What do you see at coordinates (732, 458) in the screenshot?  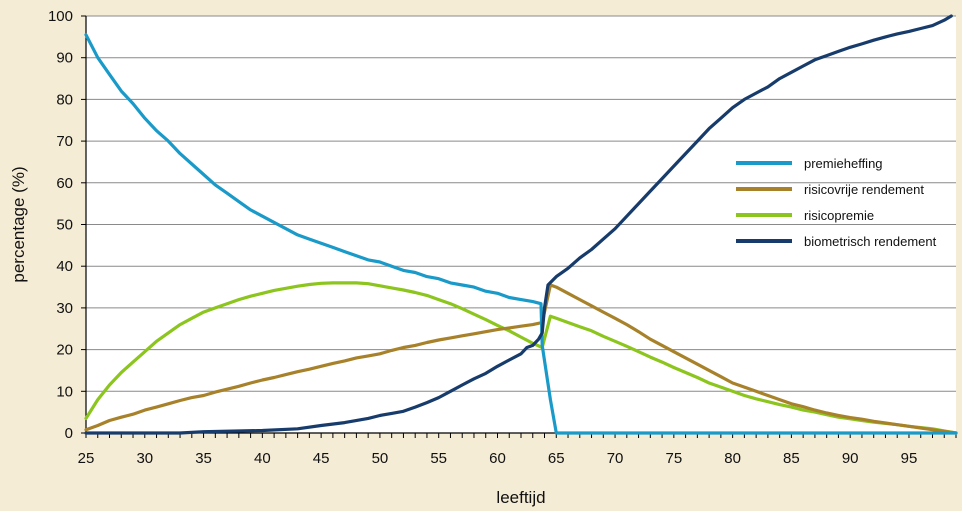 I see `x-tick-label: 80` at bounding box center [732, 458].